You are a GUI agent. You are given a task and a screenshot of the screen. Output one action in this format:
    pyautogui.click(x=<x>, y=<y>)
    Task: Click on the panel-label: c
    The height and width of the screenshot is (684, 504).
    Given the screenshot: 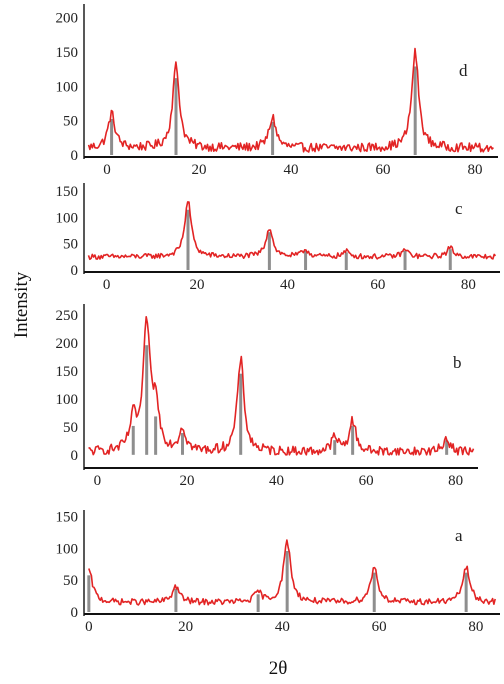 What is the action you would take?
    pyautogui.click(x=459, y=208)
    